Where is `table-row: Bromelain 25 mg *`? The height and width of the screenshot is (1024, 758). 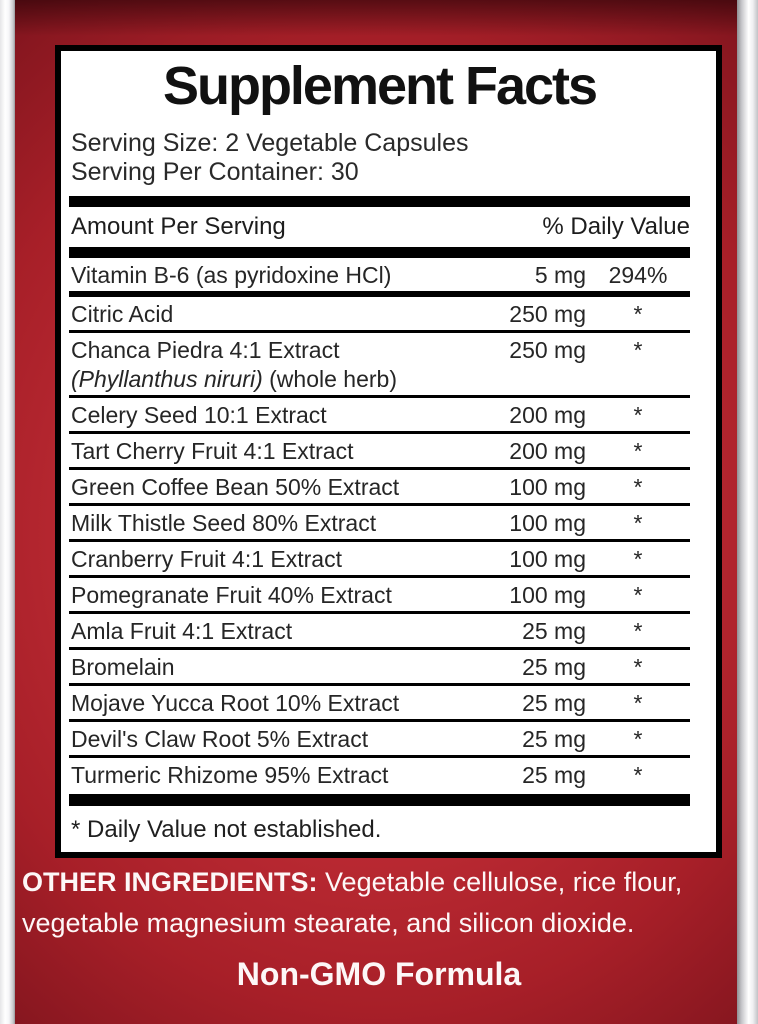 table-row: Bromelain 25 mg * is located at coordinates (379, 668).